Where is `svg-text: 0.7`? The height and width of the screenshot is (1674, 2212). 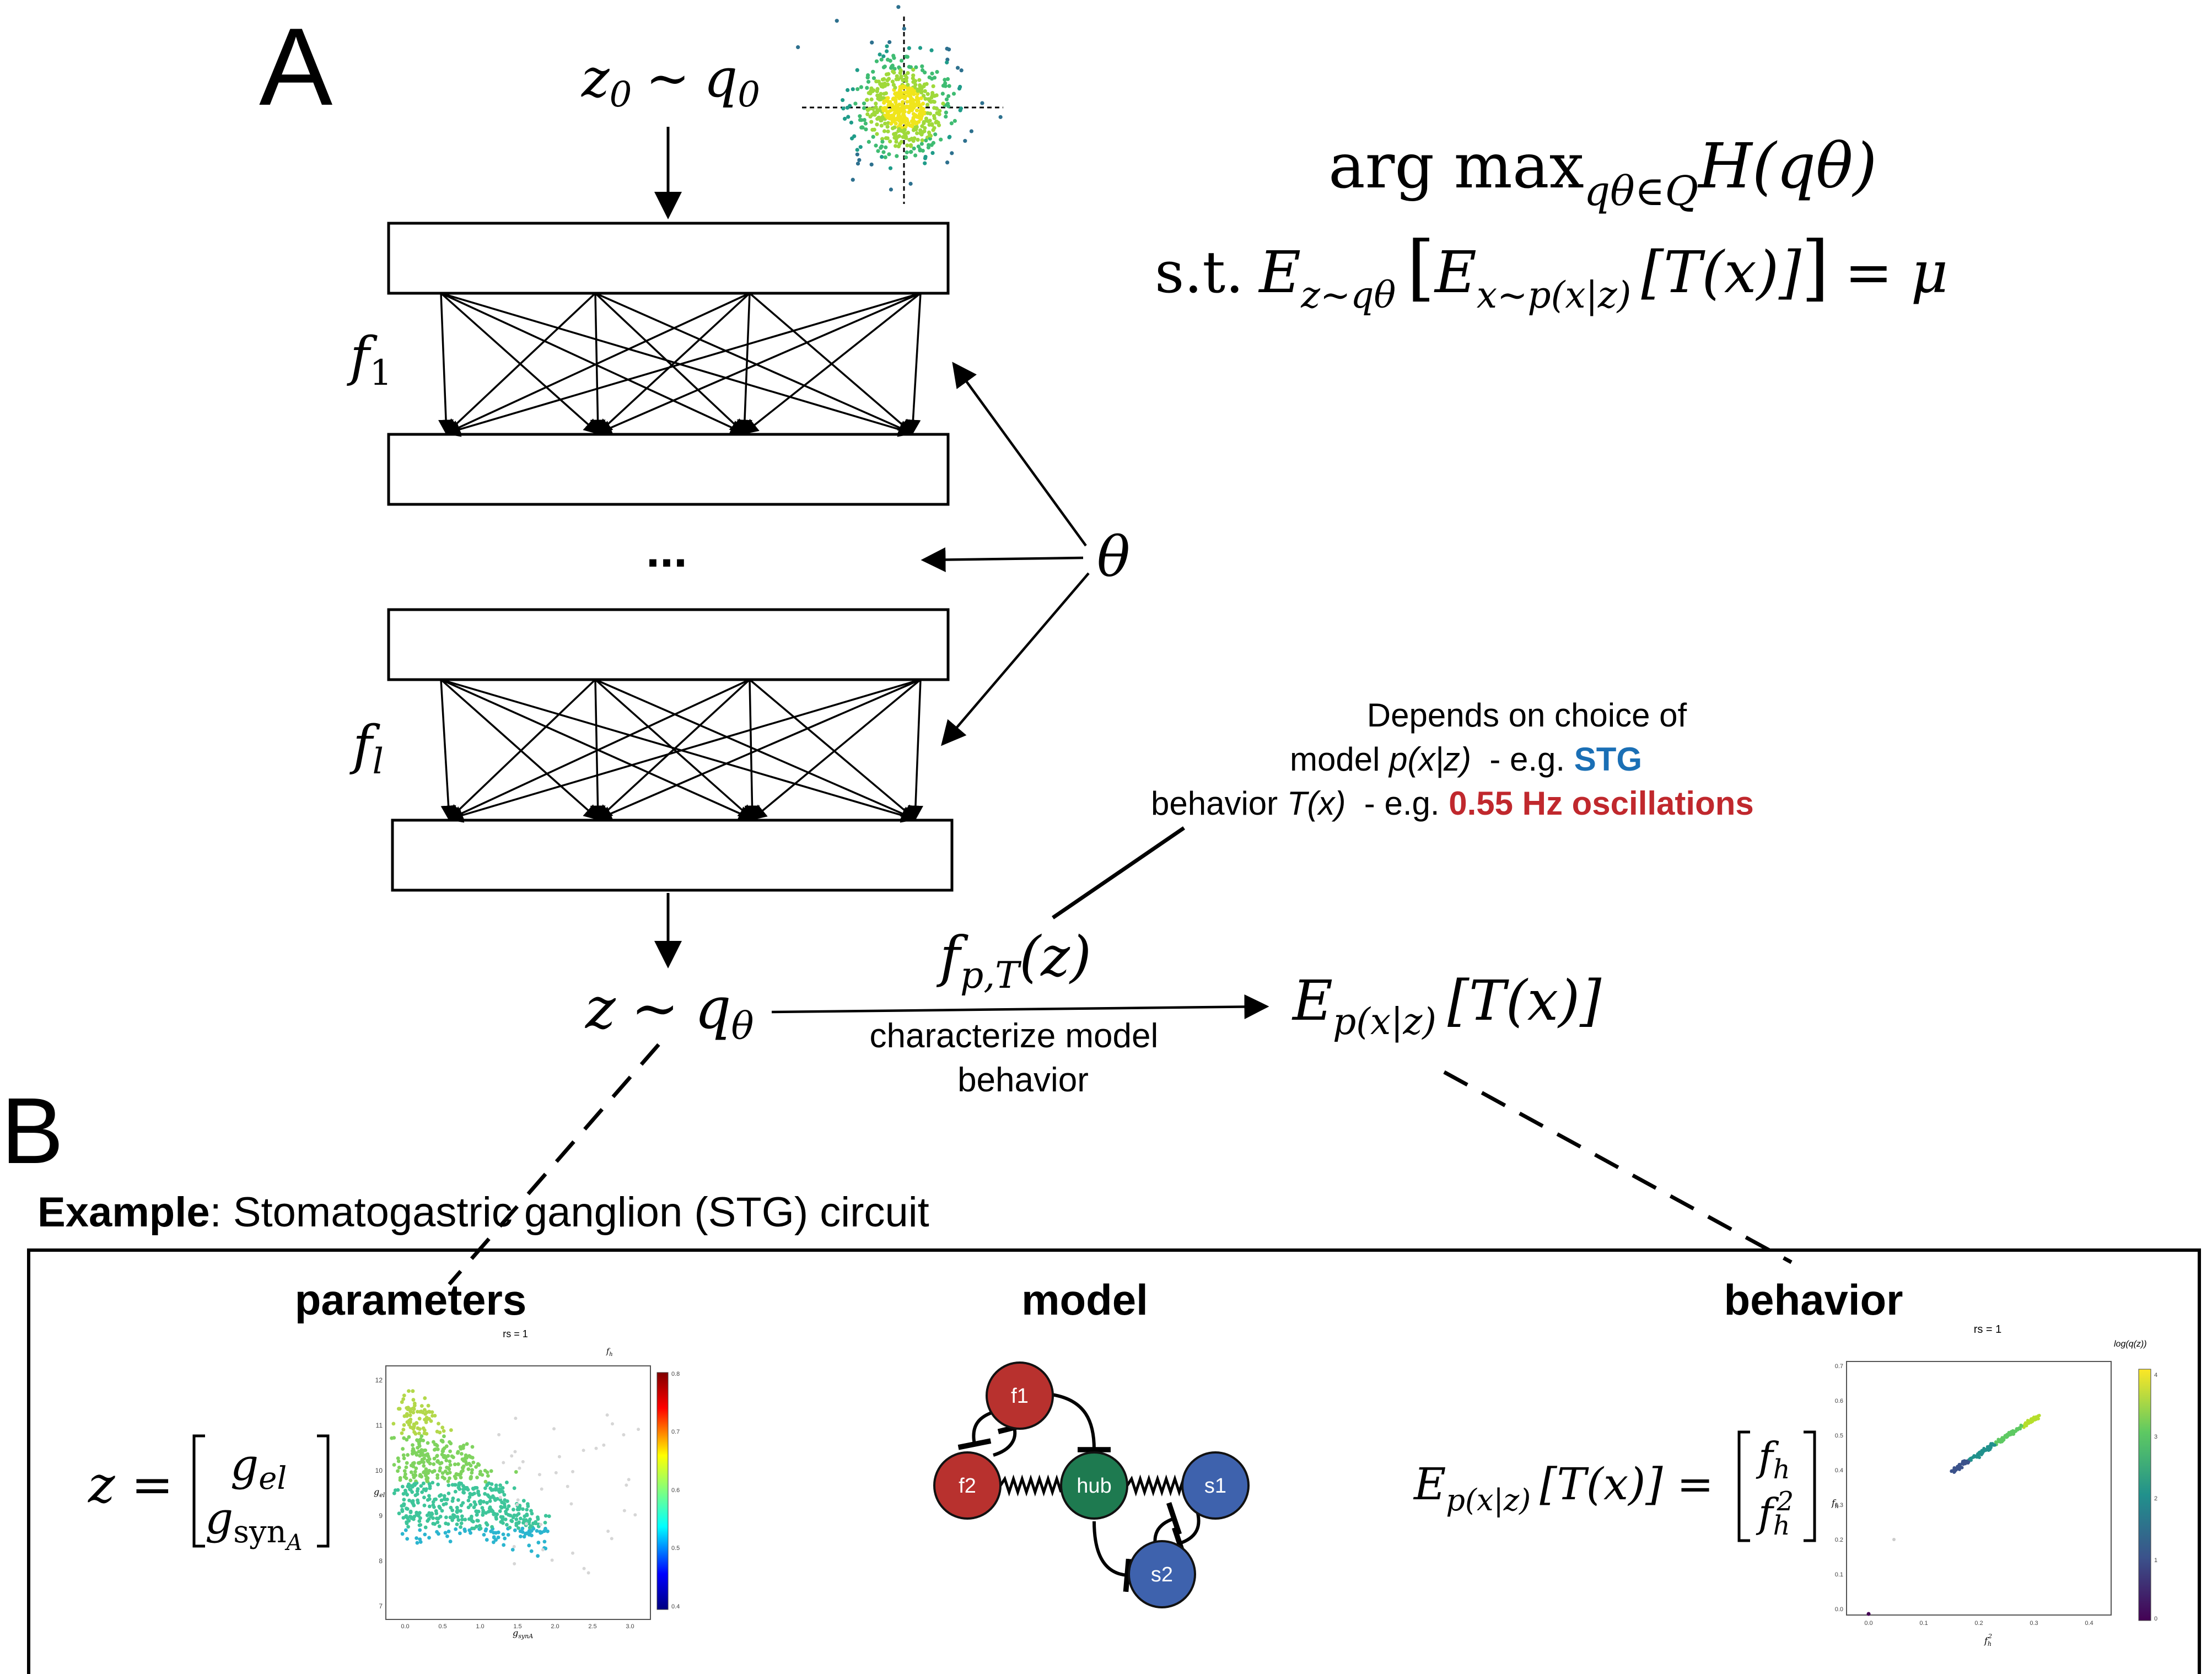
svg-text: 0.7 is located at coordinates (1839, 1366).